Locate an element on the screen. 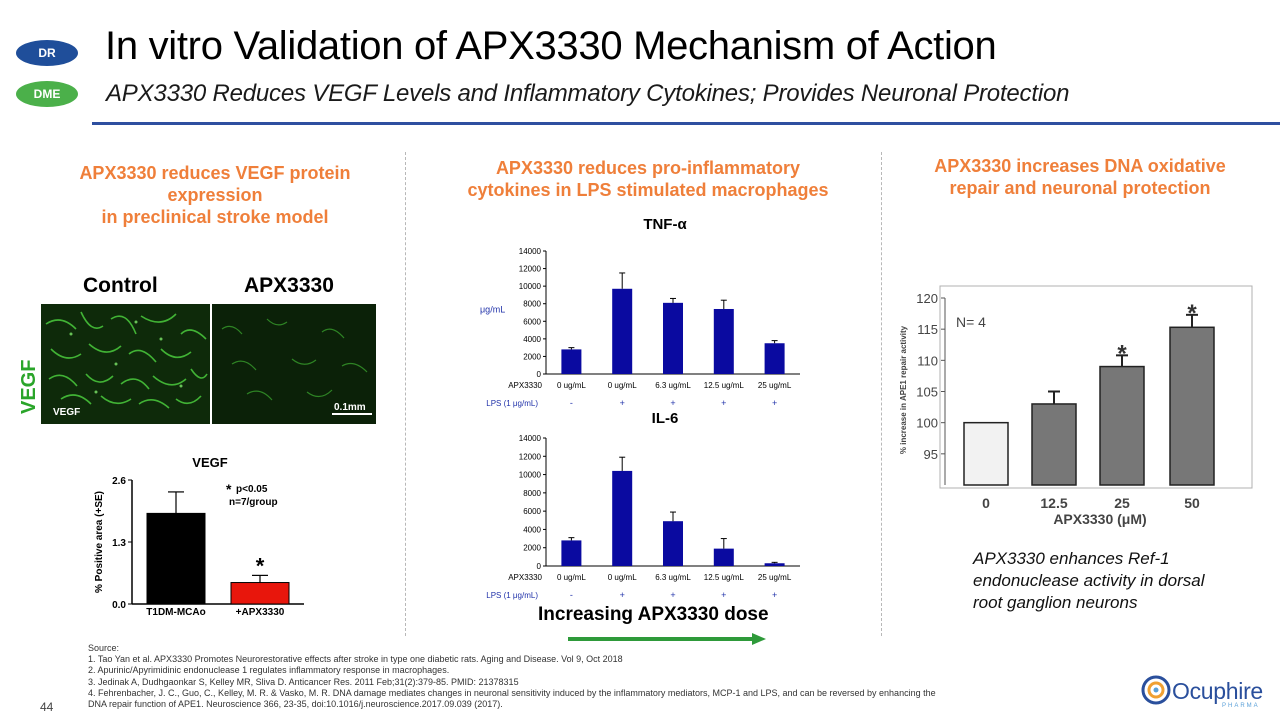  chart-title: IL-6 is located at coordinates (665, 418).